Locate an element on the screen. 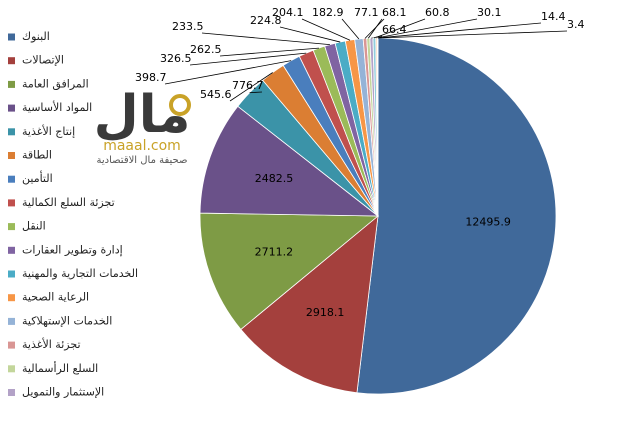 Image resolution: width=619 pixels, height=432 pixels. data-label: 233.5 is located at coordinates (188, 26).